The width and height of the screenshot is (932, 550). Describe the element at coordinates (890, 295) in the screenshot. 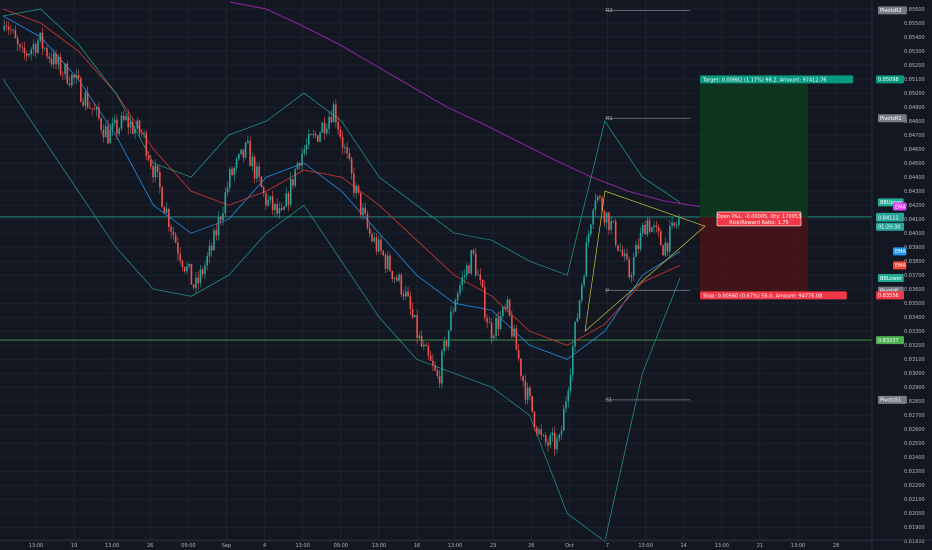

I see `price-tag: 0.83556` at that location.